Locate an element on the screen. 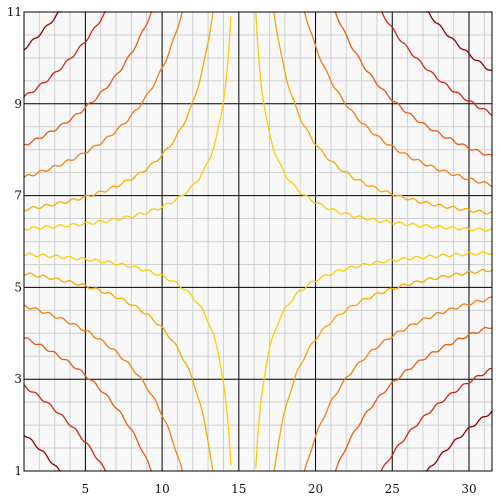  x-tick-label: 10 is located at coordinates (161, 489).